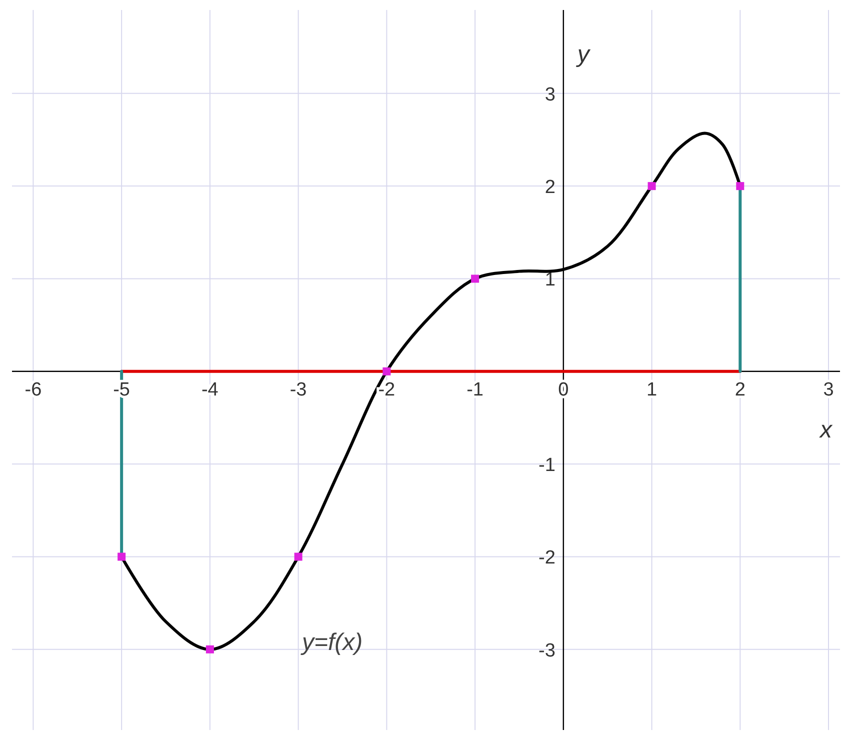 Image resolution: width=852 pixels, height=742 pixels. I want to click on y-tick-label: -1, so click(547, 465).